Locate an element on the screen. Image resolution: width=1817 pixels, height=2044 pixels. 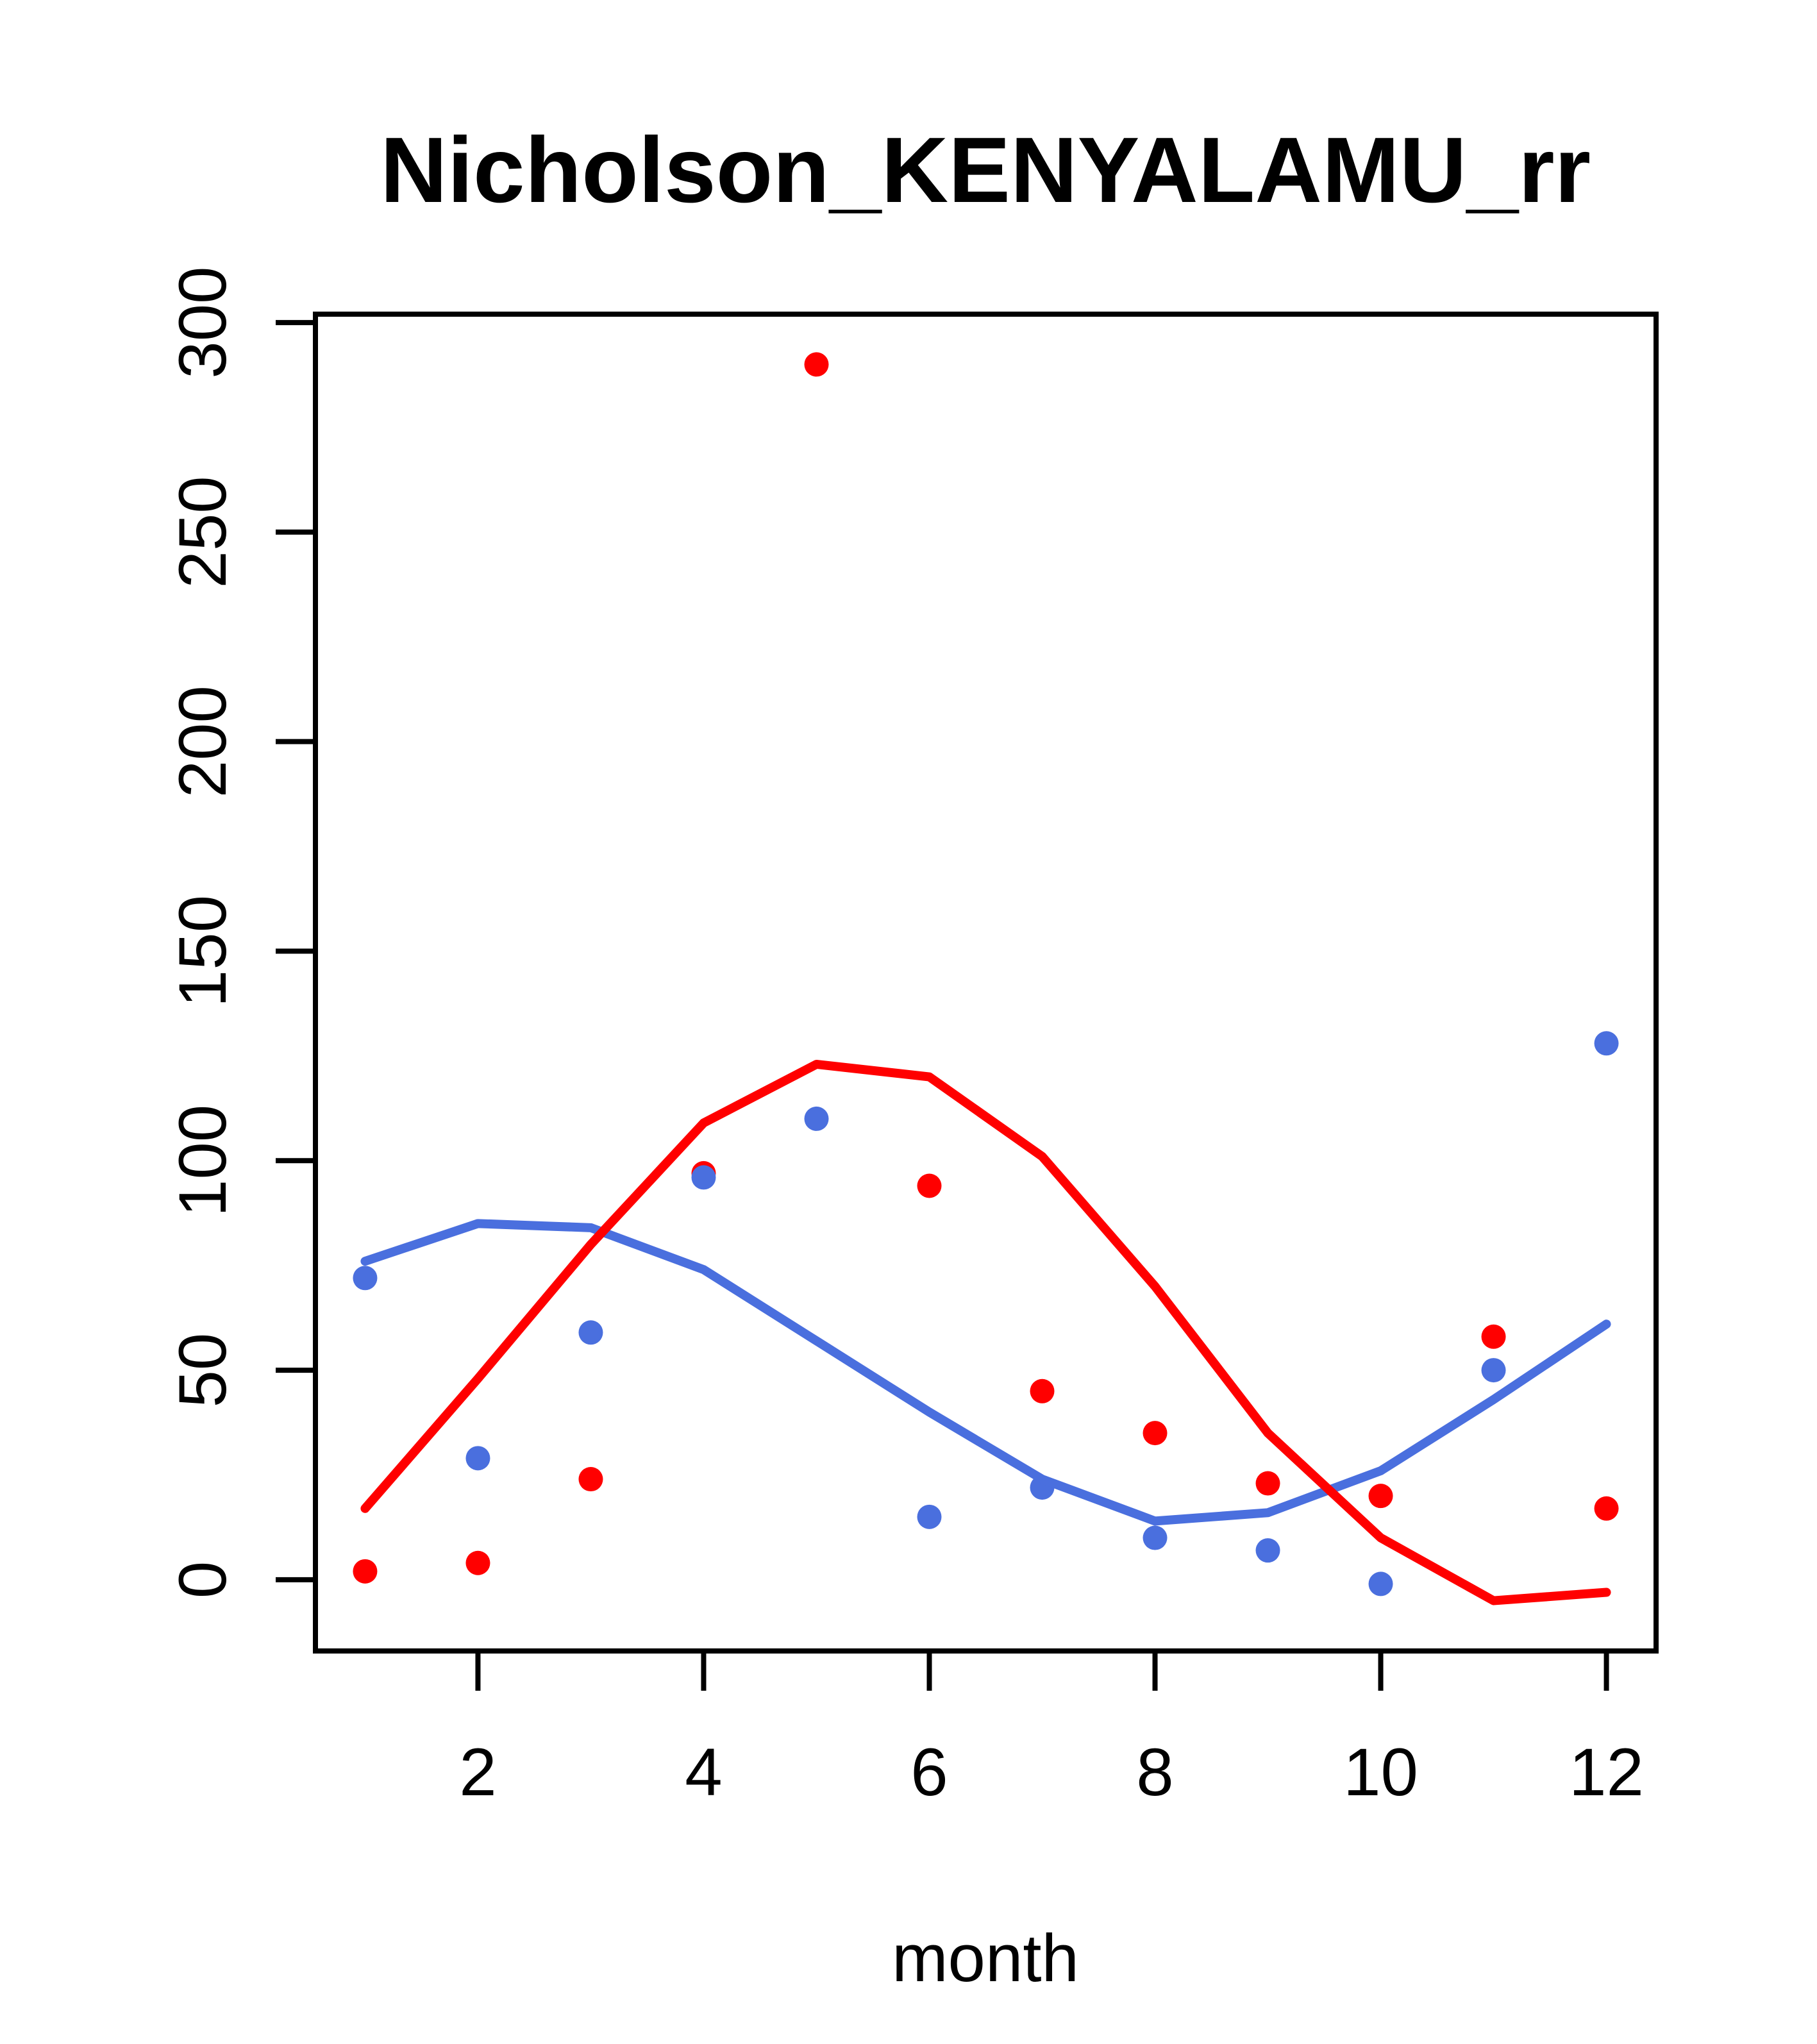
y-tick-label: 100 is located at coordinates (202, 1161).